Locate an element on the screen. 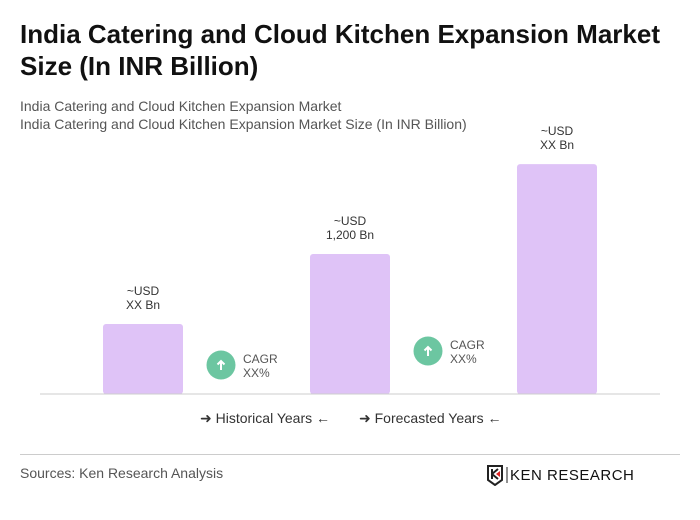 The height and width of the screenshot is (520, 700). legend-historical-label: Historical Years is located at coordinates (264, 418).